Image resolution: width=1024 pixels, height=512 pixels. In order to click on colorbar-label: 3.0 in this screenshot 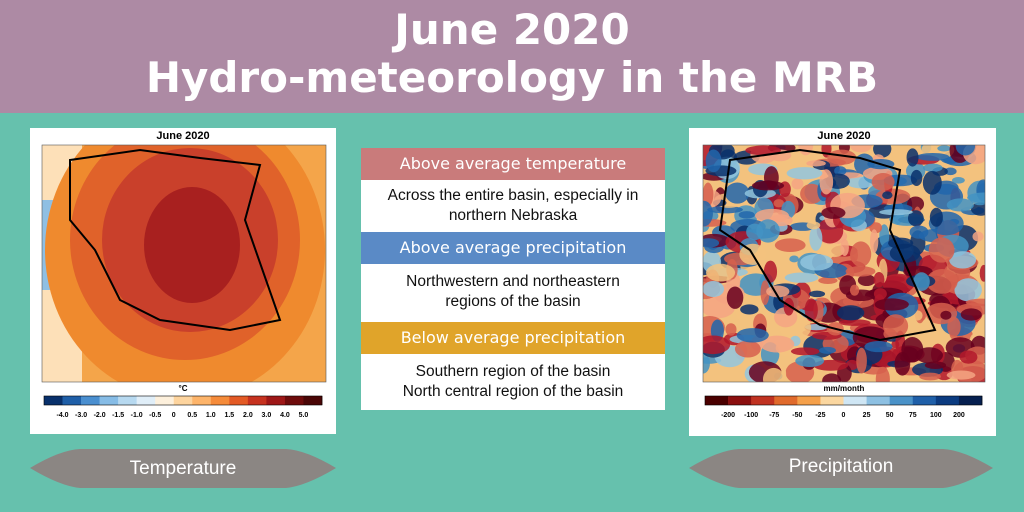, I will do `click(267, 415)`.